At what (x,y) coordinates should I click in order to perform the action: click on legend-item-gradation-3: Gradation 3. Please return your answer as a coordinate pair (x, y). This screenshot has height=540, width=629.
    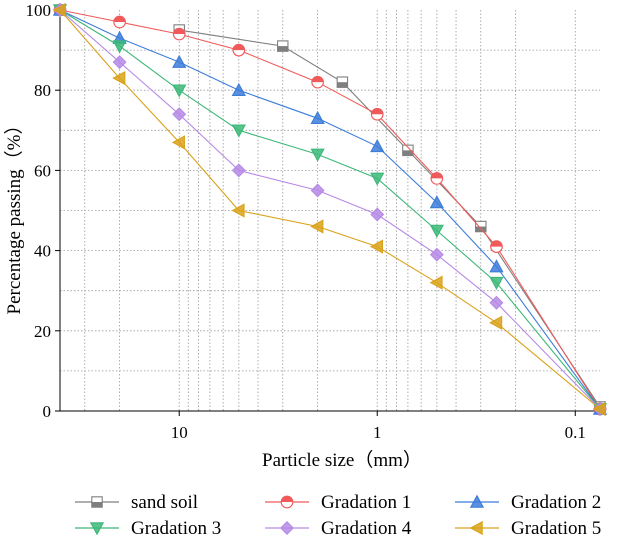
    Looking at the image, I should click on (148, 528).